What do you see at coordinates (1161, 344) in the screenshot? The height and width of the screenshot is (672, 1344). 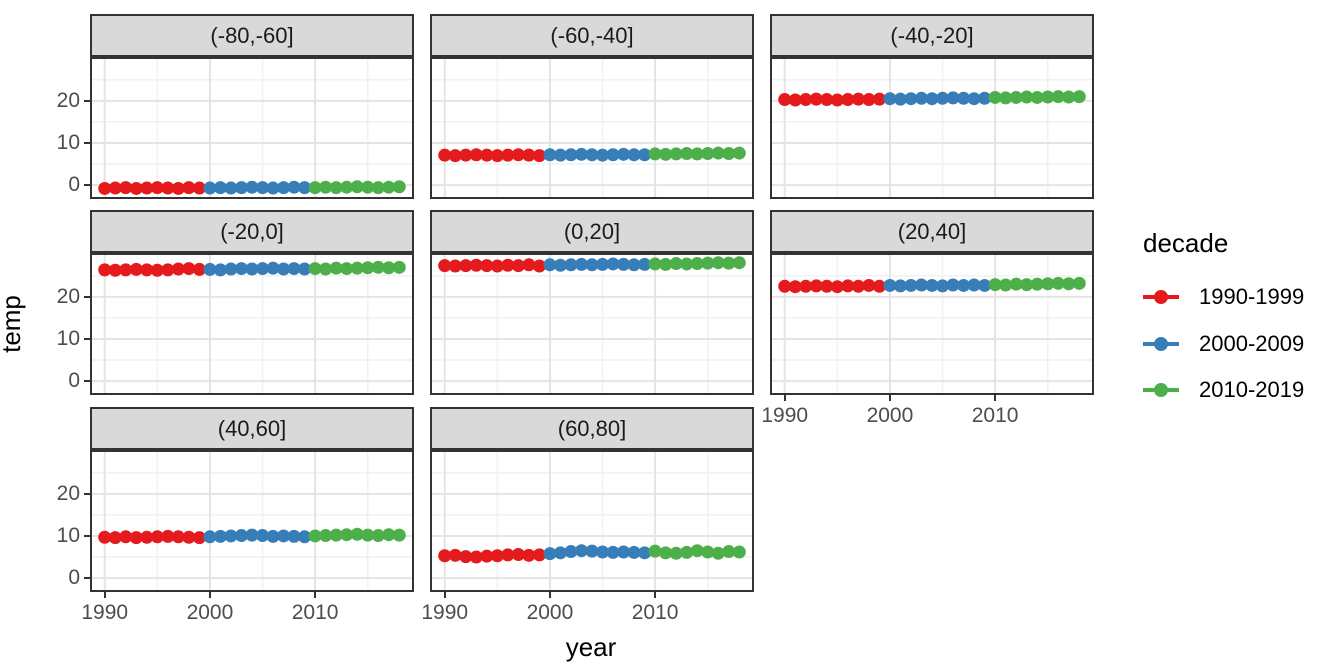 I see `legend-key-2000-2009` at bounding box center [1161, 344].